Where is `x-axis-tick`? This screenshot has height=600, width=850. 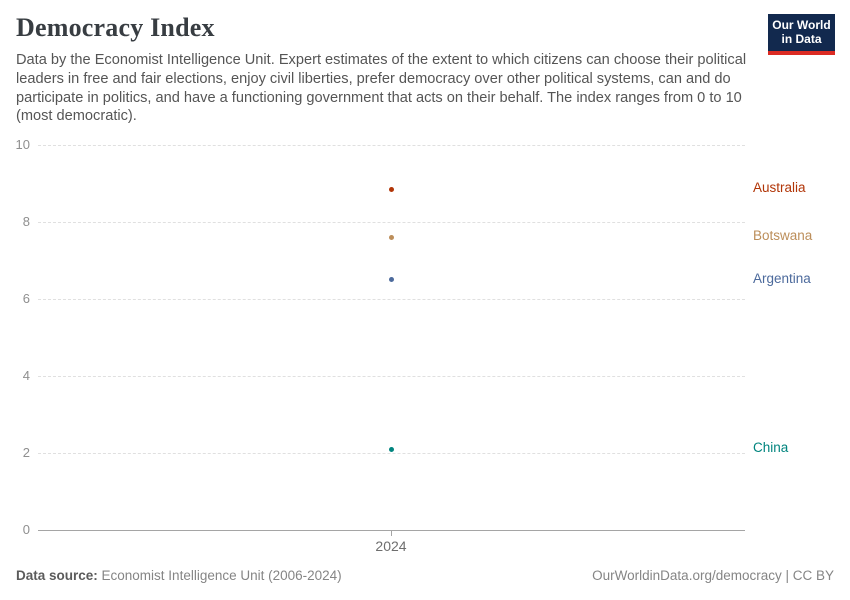
x-axis-tick is located at coordinates (391, 533).